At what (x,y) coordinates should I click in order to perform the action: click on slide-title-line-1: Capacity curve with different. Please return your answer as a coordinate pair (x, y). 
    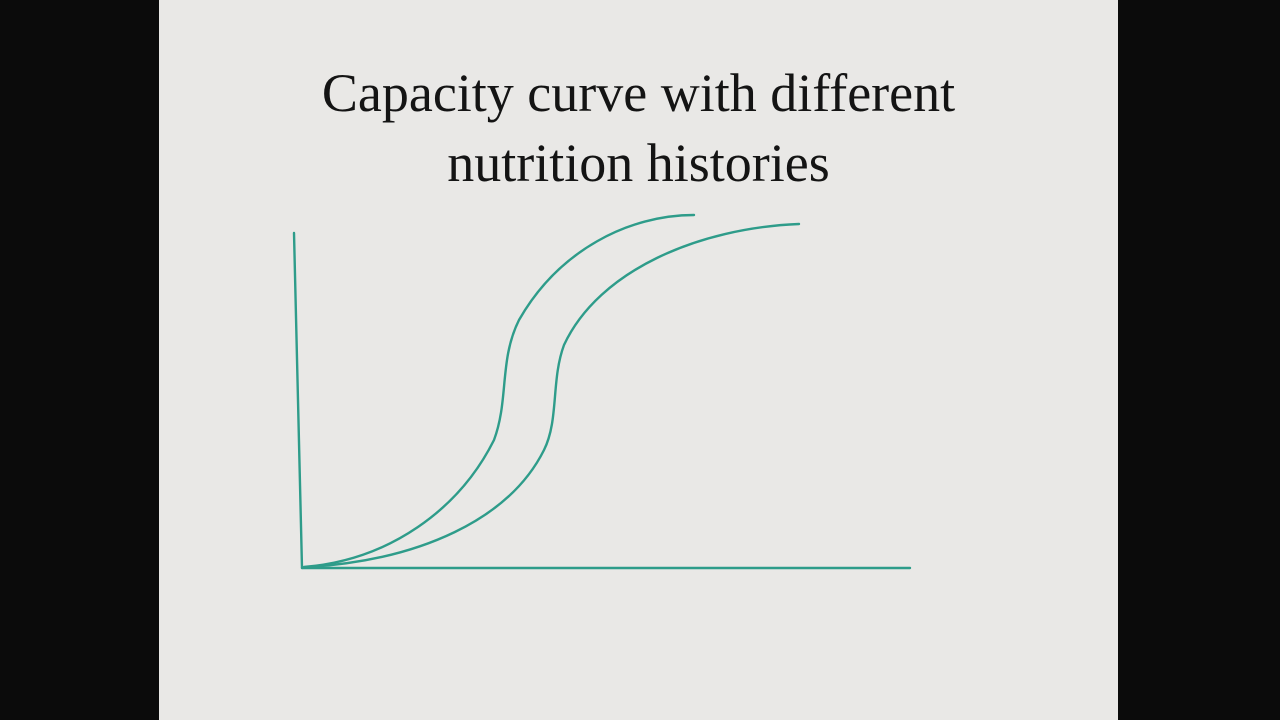
    Looking at the image, I should click on (638, 93).